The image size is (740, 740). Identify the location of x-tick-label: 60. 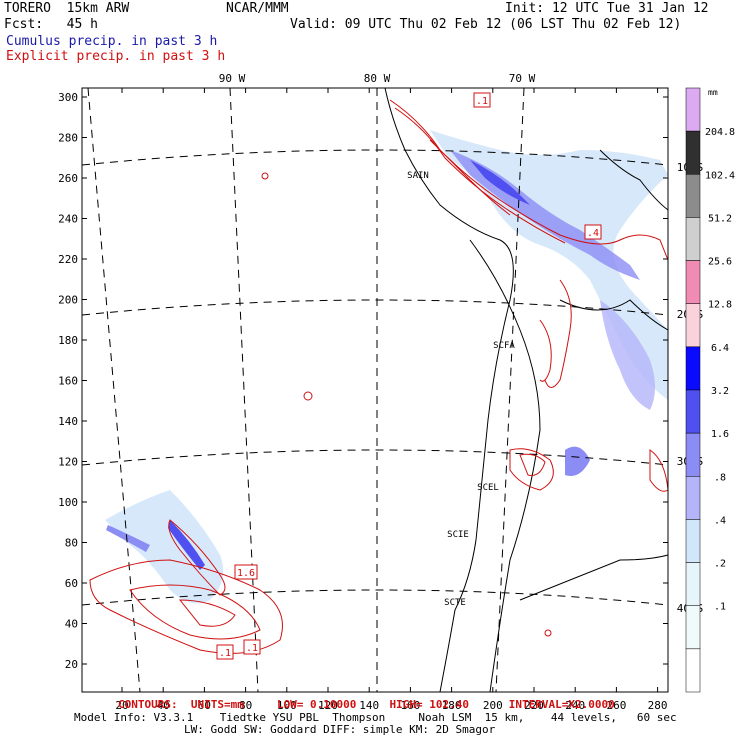
(204, 705).